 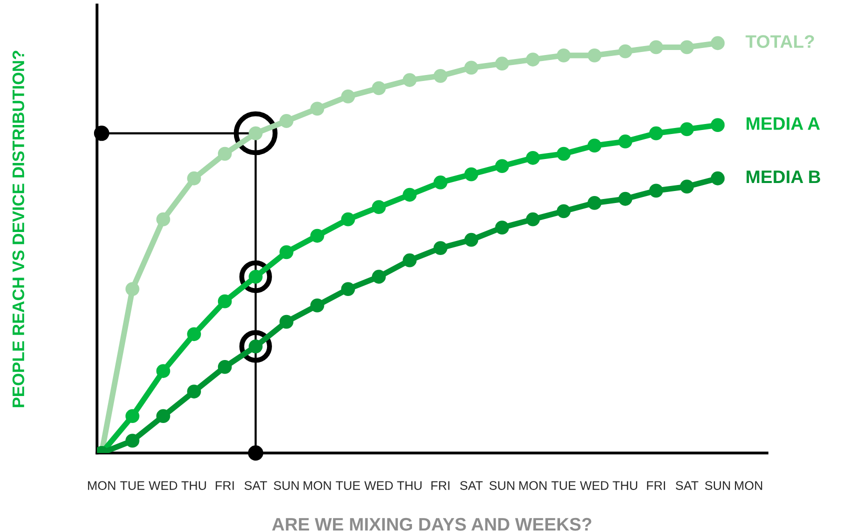 What do you see at coordinates (780, 41) in the screenshot?
I see `series-label: TOTAL?` at bounding box center [780, 41].